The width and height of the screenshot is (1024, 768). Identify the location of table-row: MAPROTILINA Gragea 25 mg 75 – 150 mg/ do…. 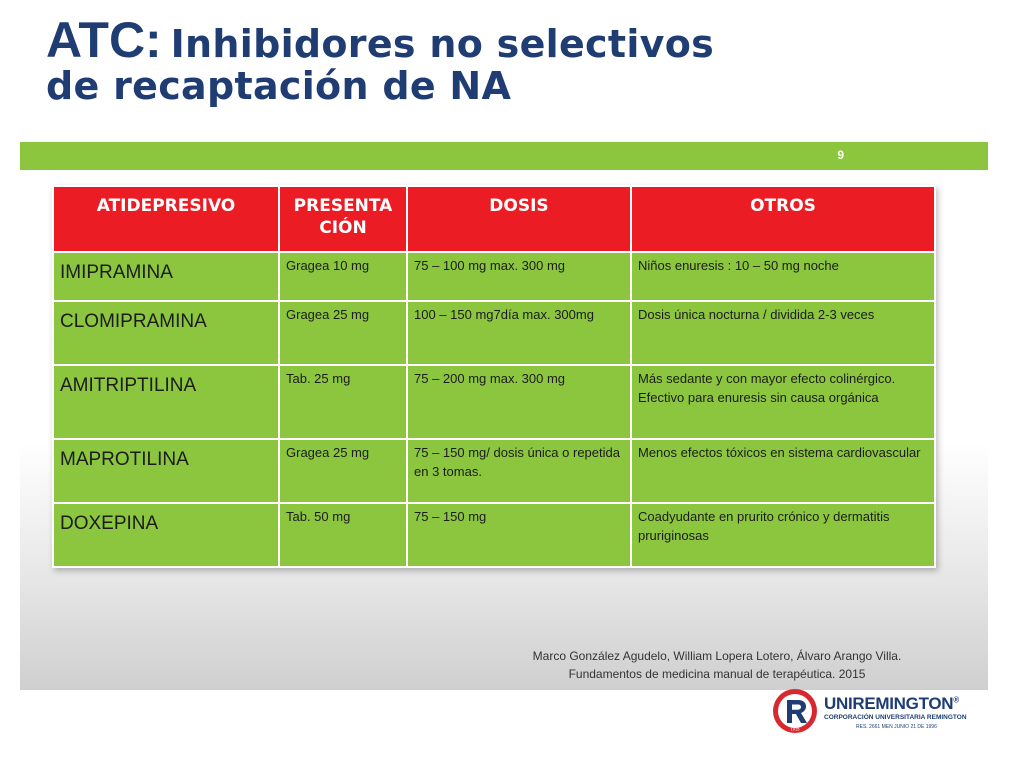
(494, 471).